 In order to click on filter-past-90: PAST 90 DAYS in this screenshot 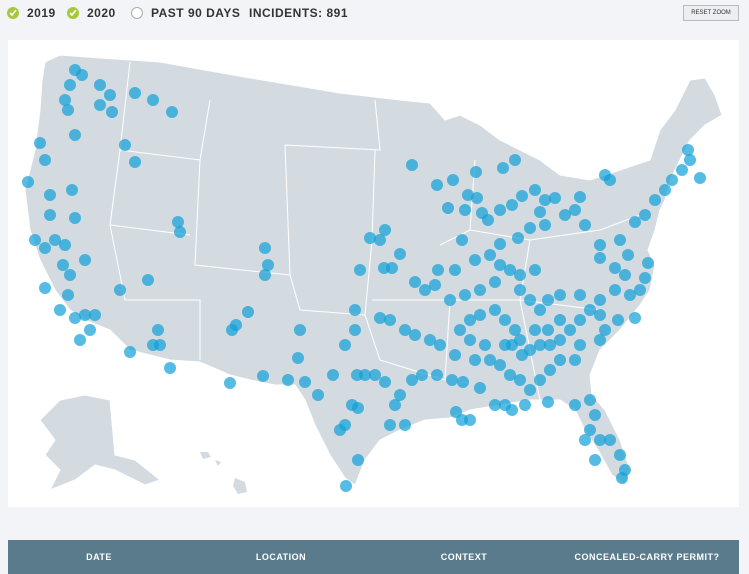, I will do `click(185, 13)`.